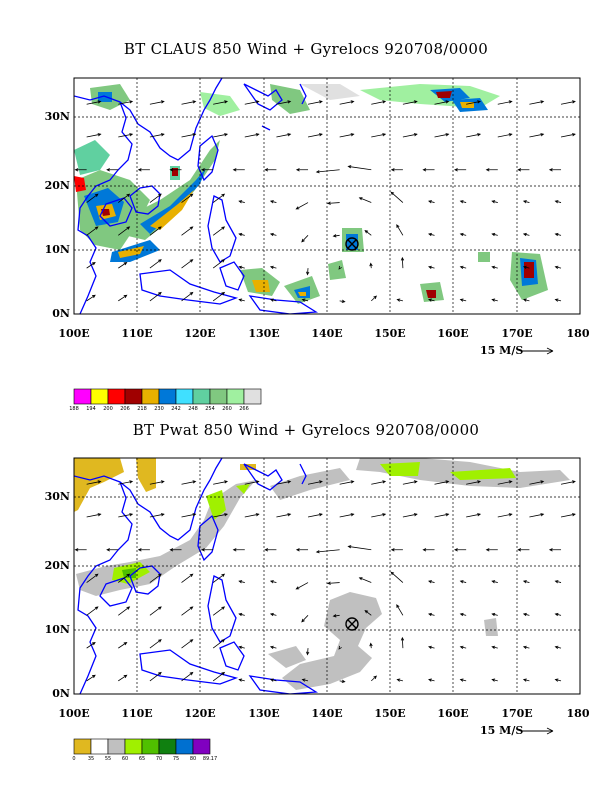  Describe the element at coordinates (137, 333) in the screenshot. I see `panel1-xtick: 110E` at that location.